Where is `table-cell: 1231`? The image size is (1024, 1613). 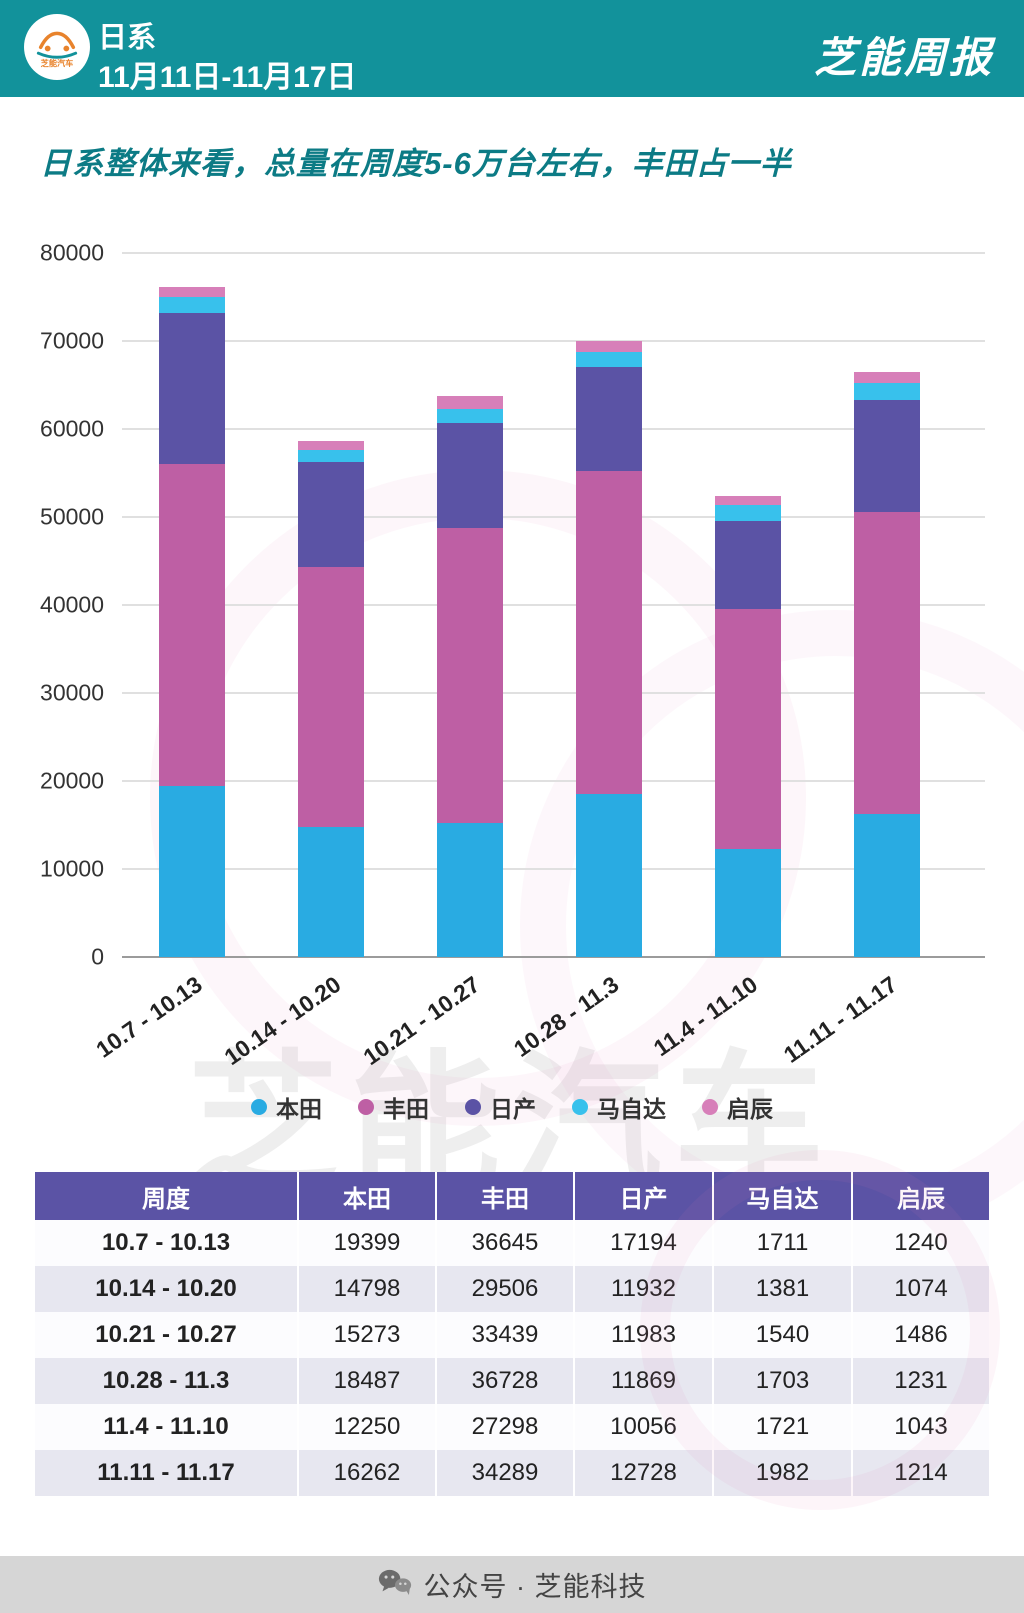 table-cell: 1231 is located at coordinates (920, 1381).